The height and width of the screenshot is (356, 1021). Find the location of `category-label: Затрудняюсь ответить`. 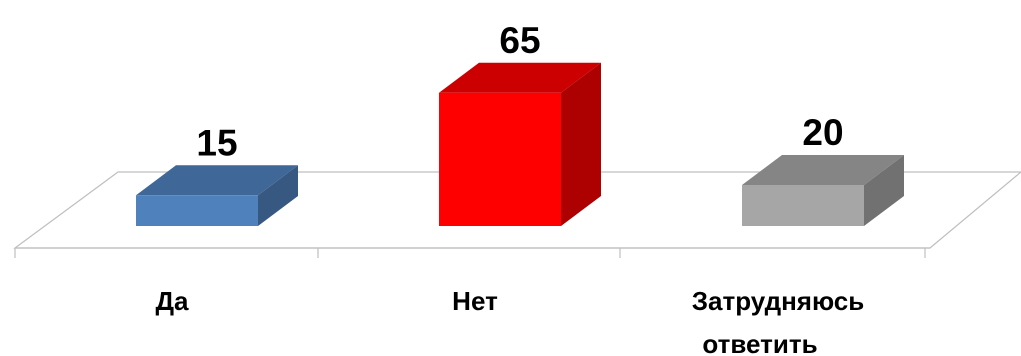

category-label: Затрудняюсь ответить is located at coordinates (778, 321).